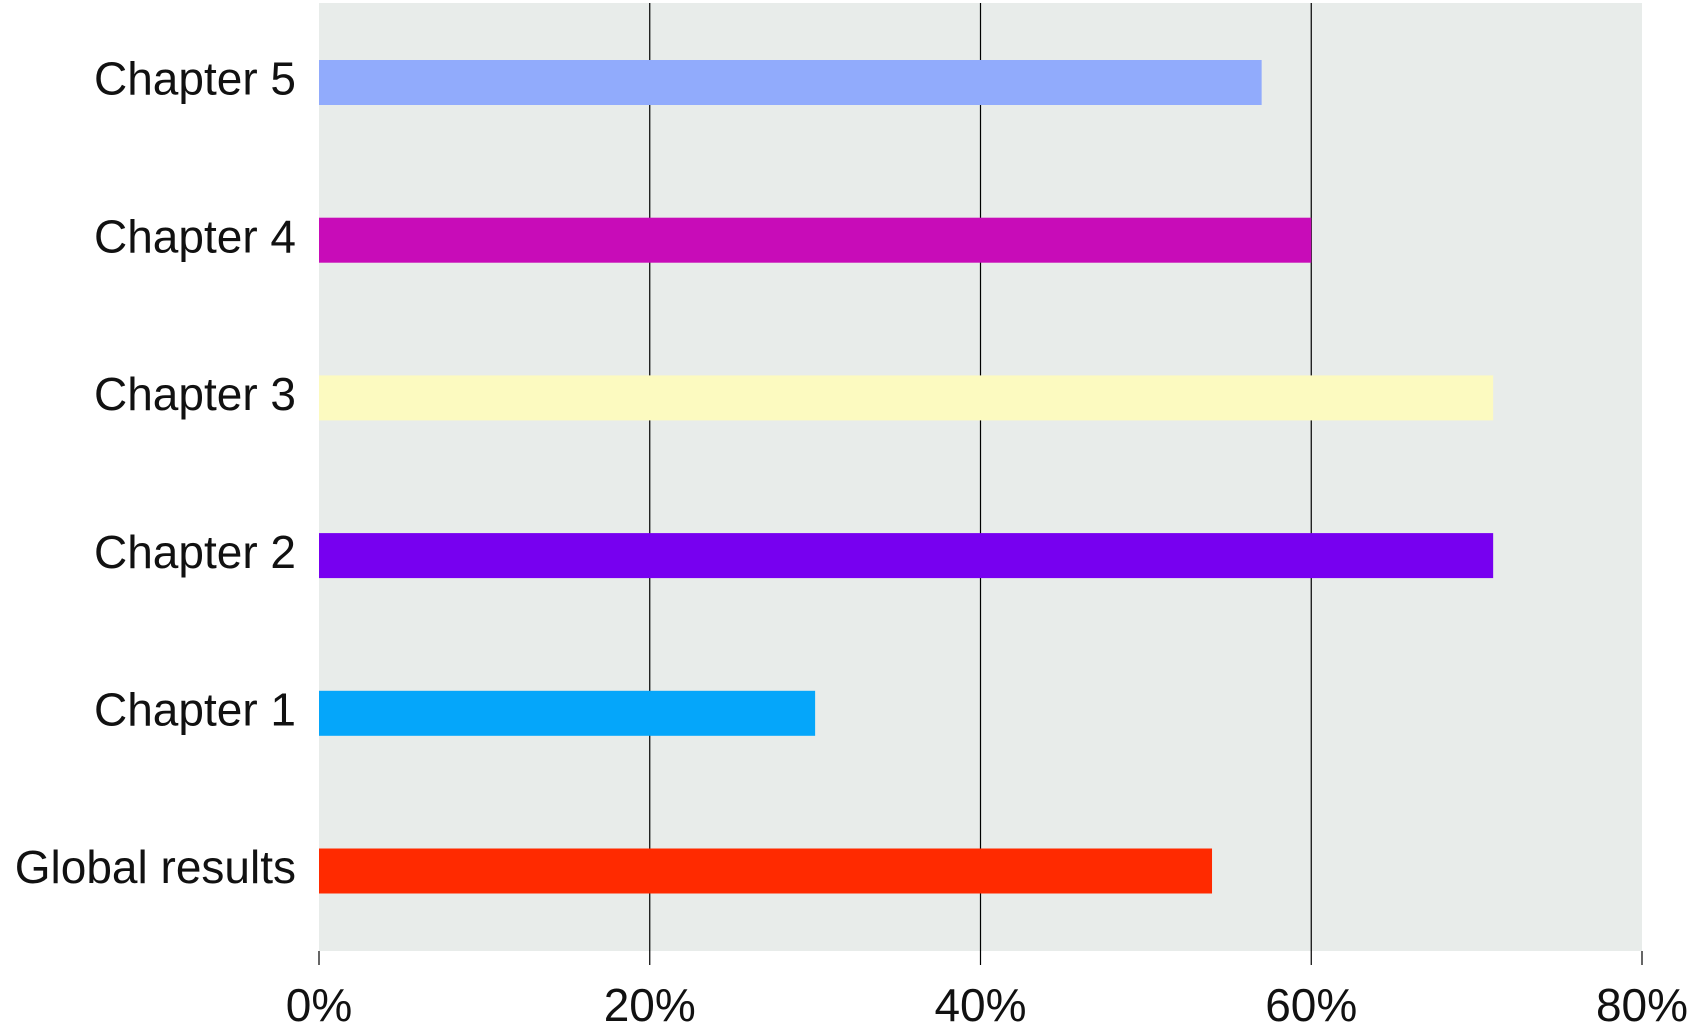  I want to click on x-tick-label: 40%, so click(980, 1005).